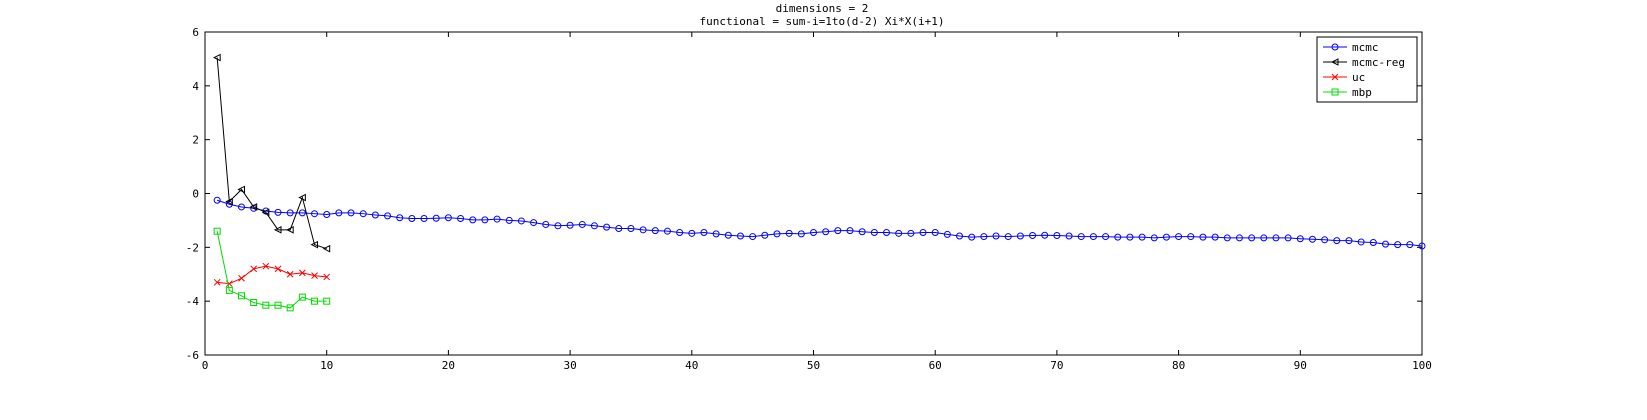 Image resolution: width=1647 pixels, height=420 pixels. I want to click on series-line-mcmc, so click(820, 223).